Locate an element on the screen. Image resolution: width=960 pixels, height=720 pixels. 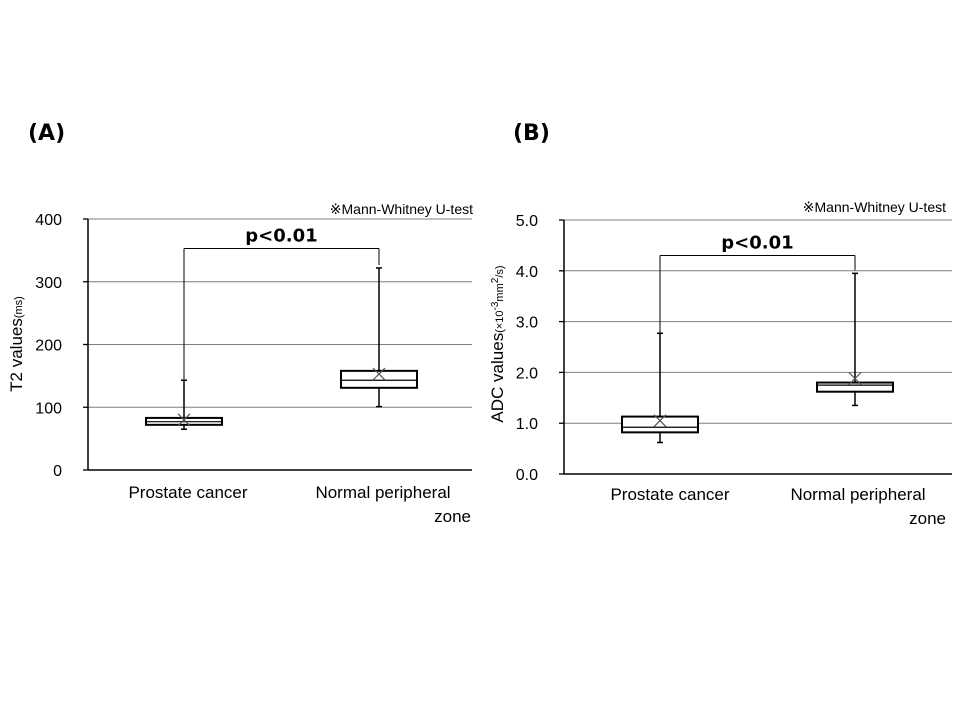
y-tick-label: 200 is located at coordinates (48, 346).